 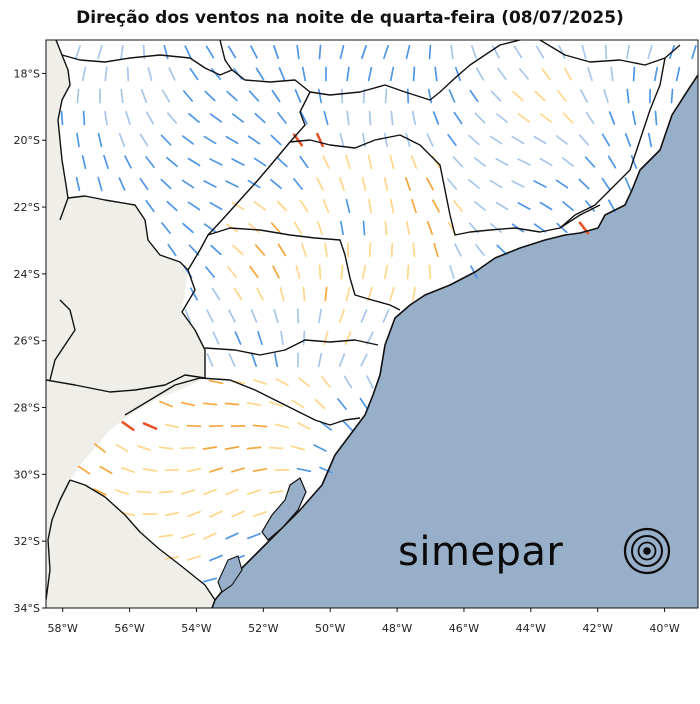 What do you see at coordinates (27, 207) in the screenshot?
I see `lat-tick-label: 22°S` at bounding box center [27, 207].